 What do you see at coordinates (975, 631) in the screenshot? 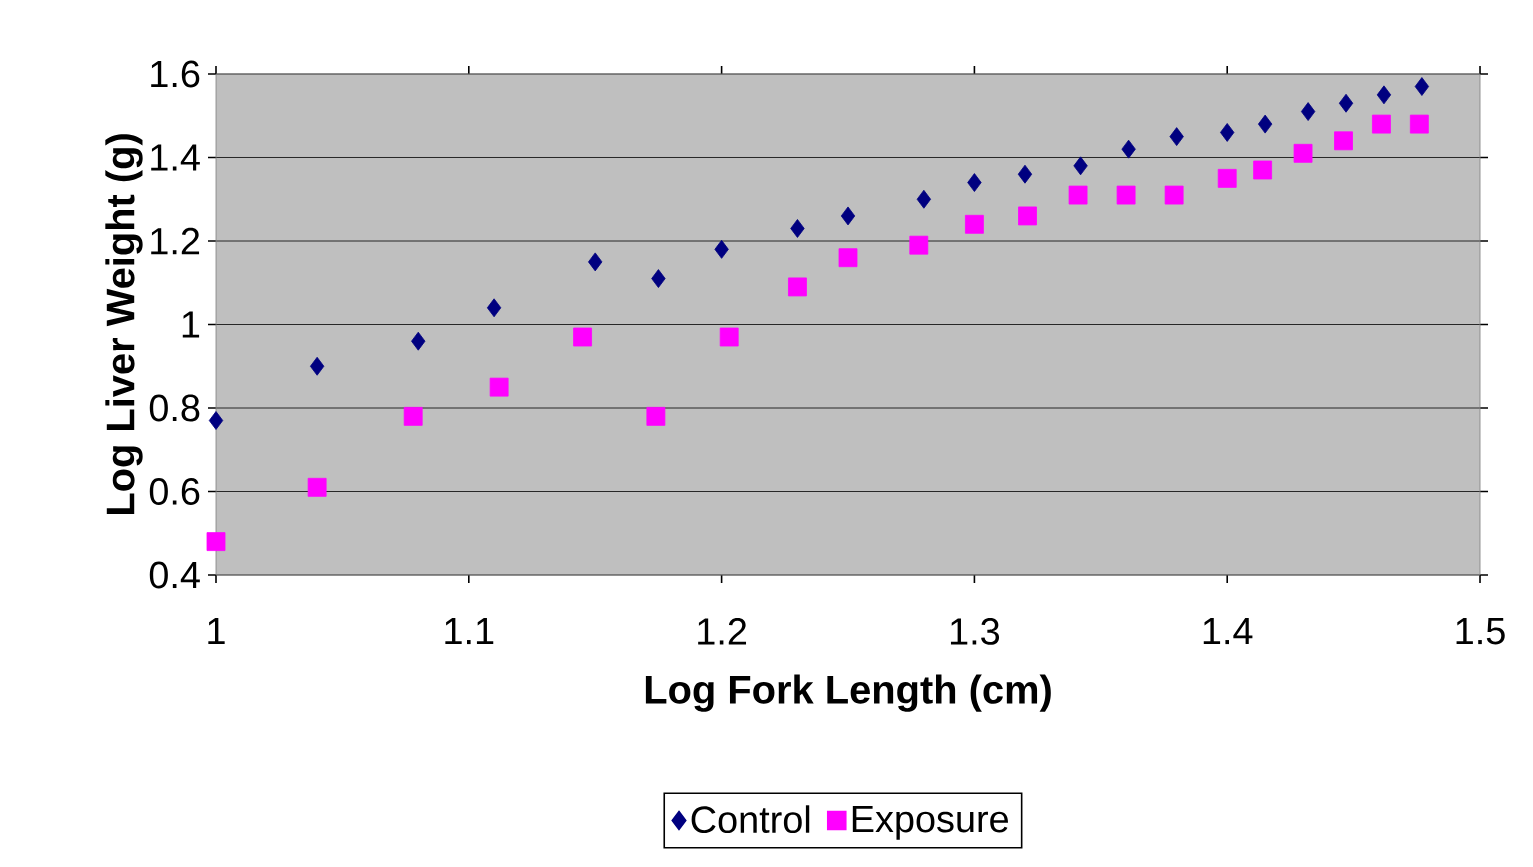
I see `x-tick-label: 1.3` at bounding box center [975, 631].